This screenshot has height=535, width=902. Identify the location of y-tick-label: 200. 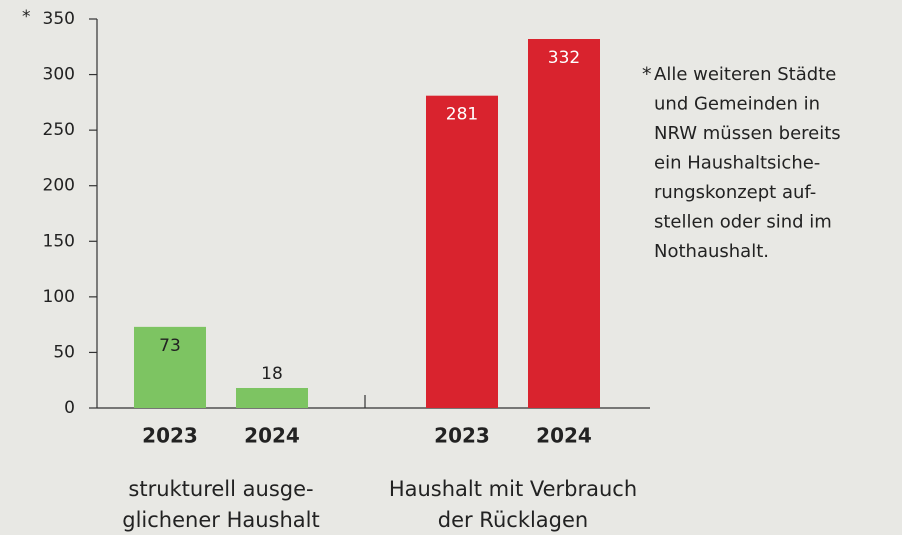
(59, 186).